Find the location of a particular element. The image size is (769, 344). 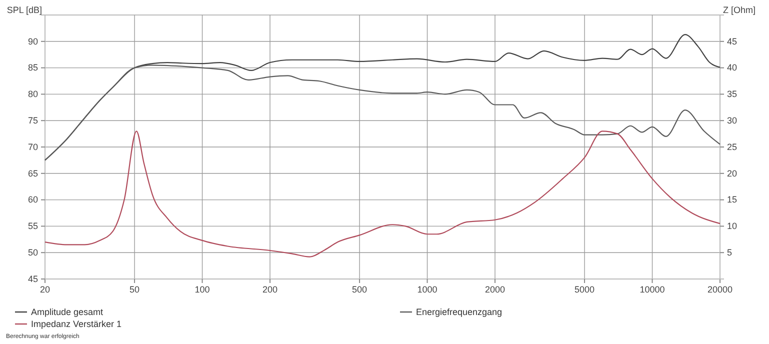

y-tick-label: 60 is located at coordinates (33, 199).